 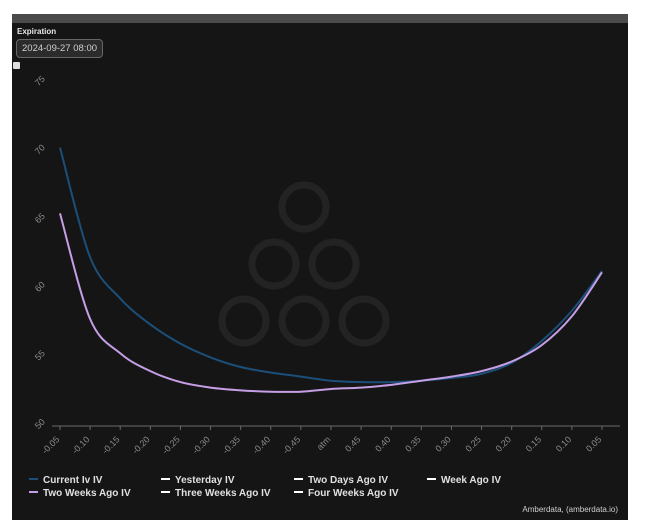 What do you see at coordinates (80, 493) in the screenshot?
I see `legend-item-two-weeks: Two Weeks Ago IV` at bounding box center [80, 493].